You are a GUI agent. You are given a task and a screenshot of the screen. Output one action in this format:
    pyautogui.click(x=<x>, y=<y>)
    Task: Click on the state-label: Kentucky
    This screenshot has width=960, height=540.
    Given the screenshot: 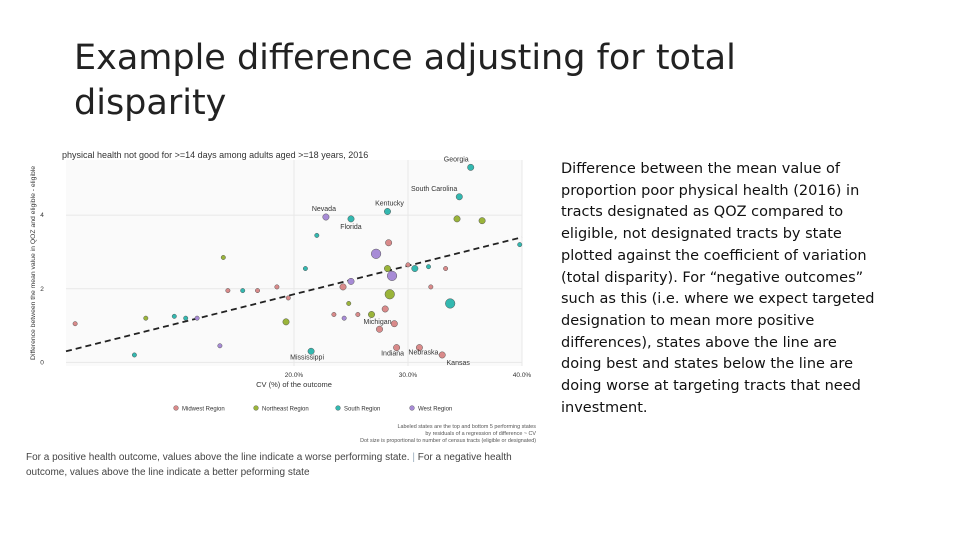 What is the action you would take?
    pyautogui.click(x=389, y=204)
    